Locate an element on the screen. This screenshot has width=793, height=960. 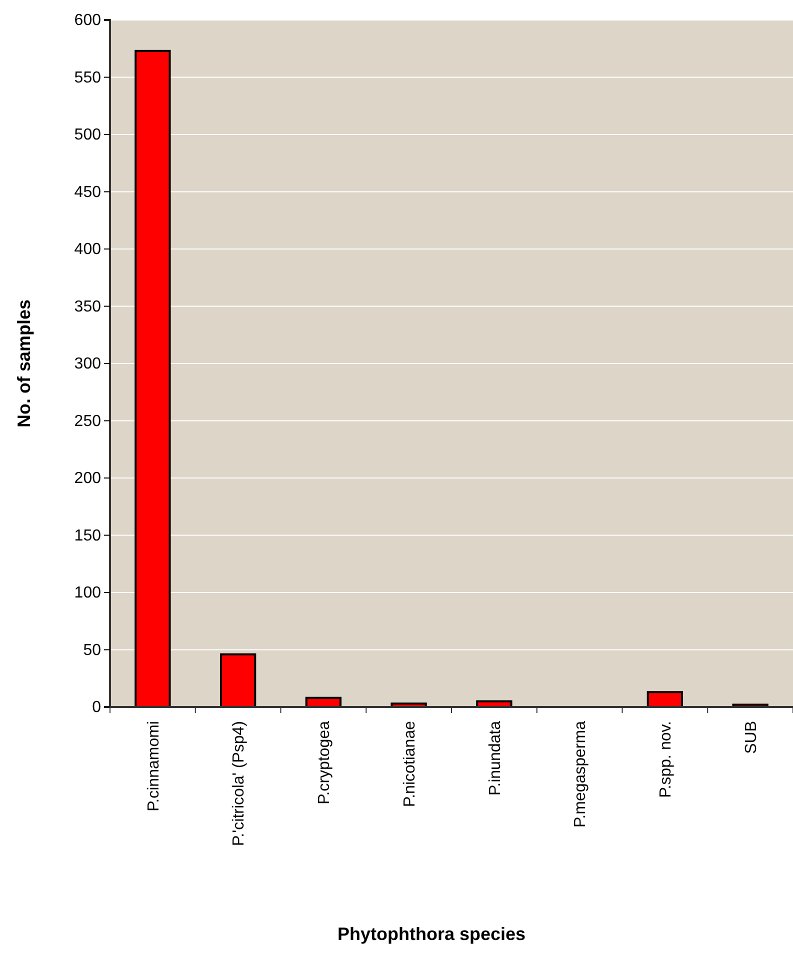
x-tick-label: P.nicotianae is located at coordinates (409, 763).